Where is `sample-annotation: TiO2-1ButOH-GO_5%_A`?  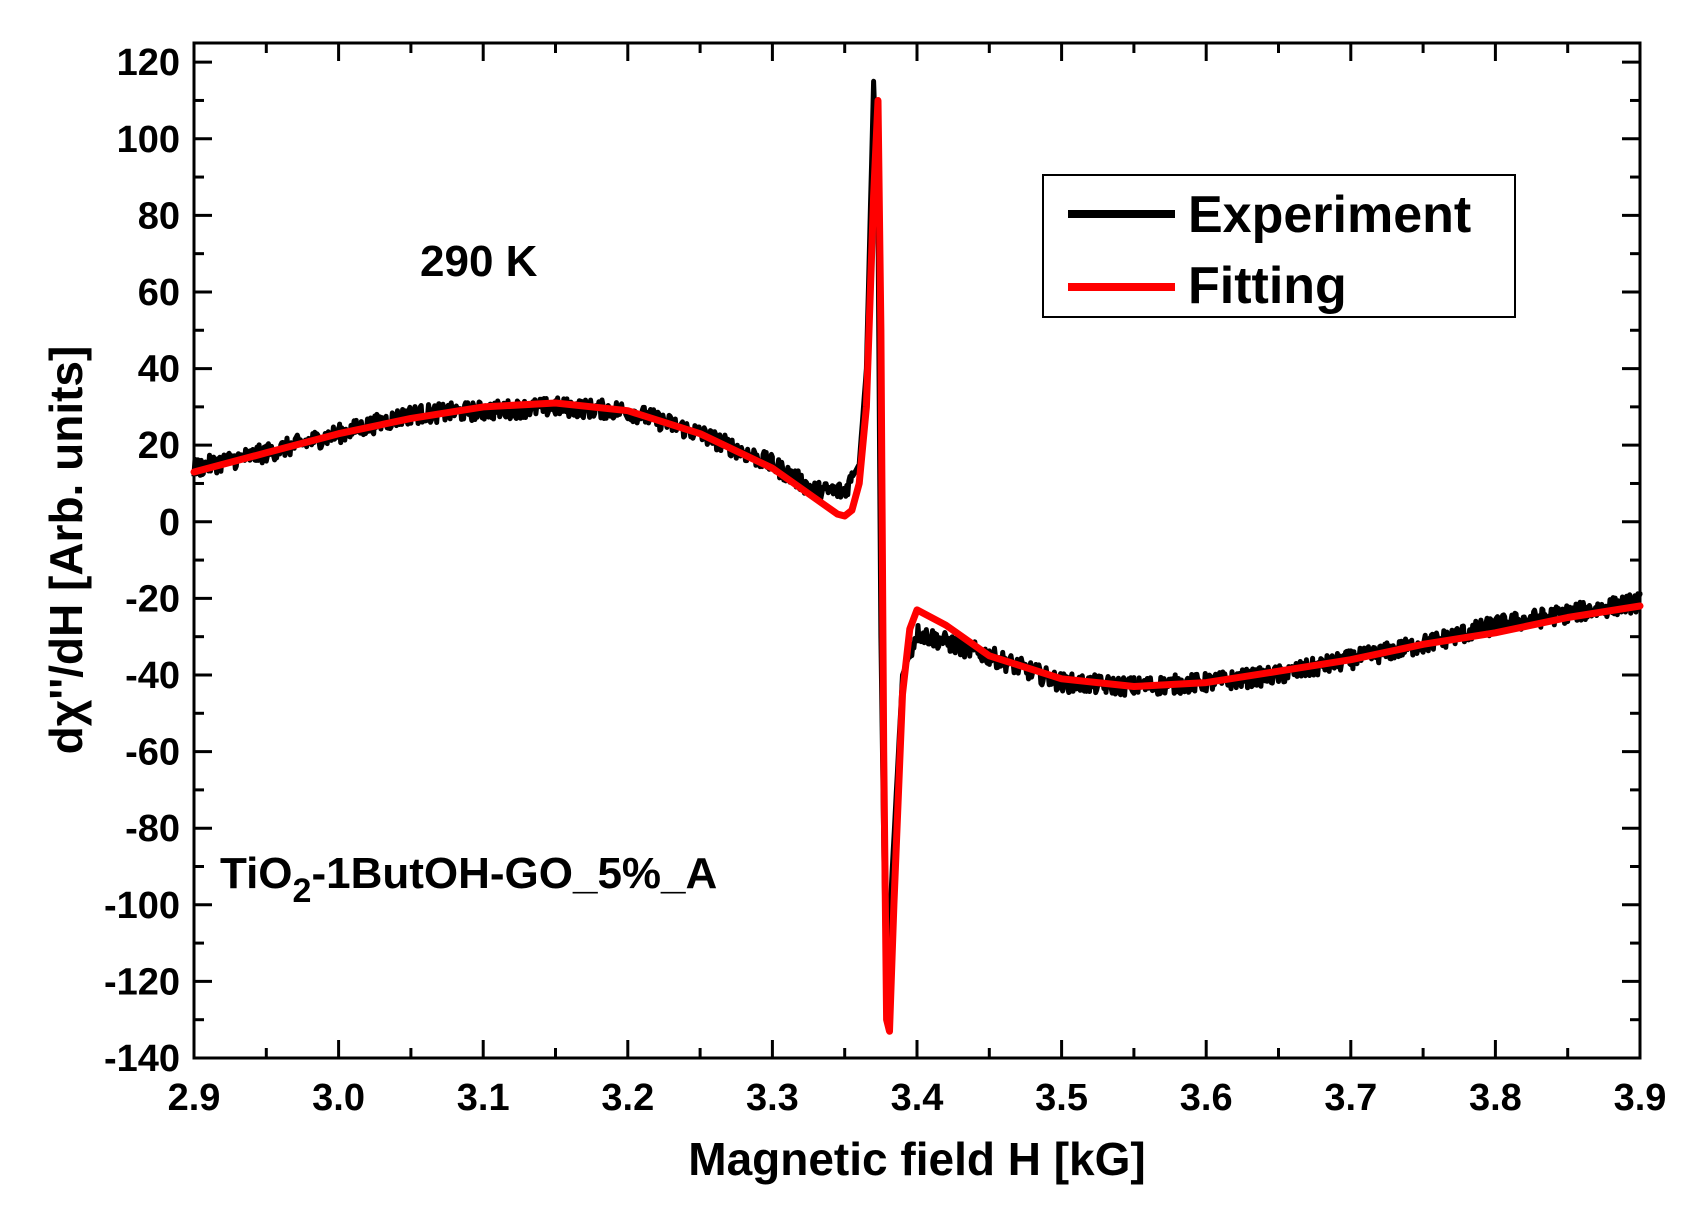
sample-annotation: TiO2-1ButOH-GO_5%_A is located at coordinates (468, 879).